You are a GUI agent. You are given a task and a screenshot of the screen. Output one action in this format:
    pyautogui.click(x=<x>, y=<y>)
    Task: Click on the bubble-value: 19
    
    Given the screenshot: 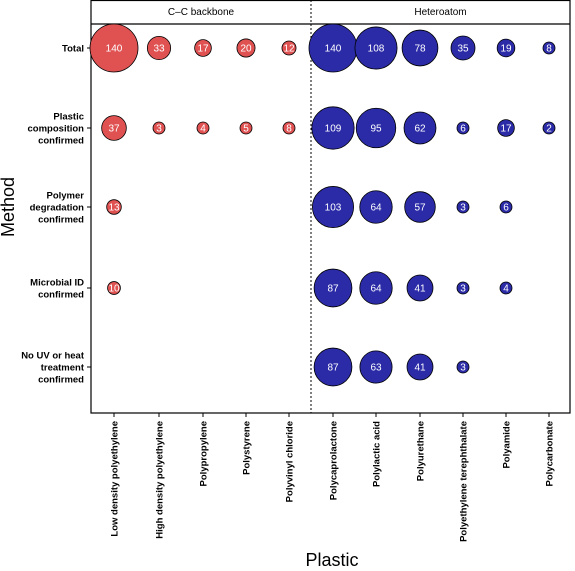 What is the action you would take?
    pyautogui.click(x=506, y=49)
    